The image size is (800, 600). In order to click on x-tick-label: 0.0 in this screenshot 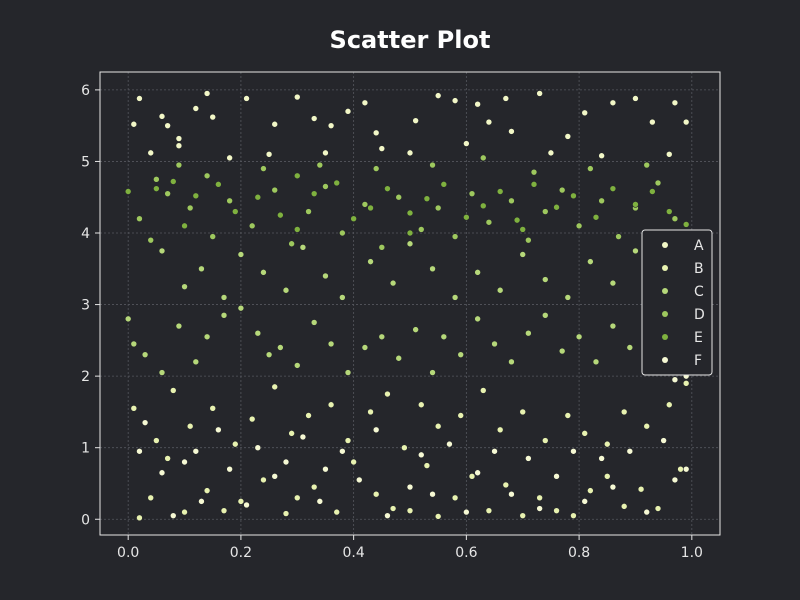, I will do `click(128, 553)`.